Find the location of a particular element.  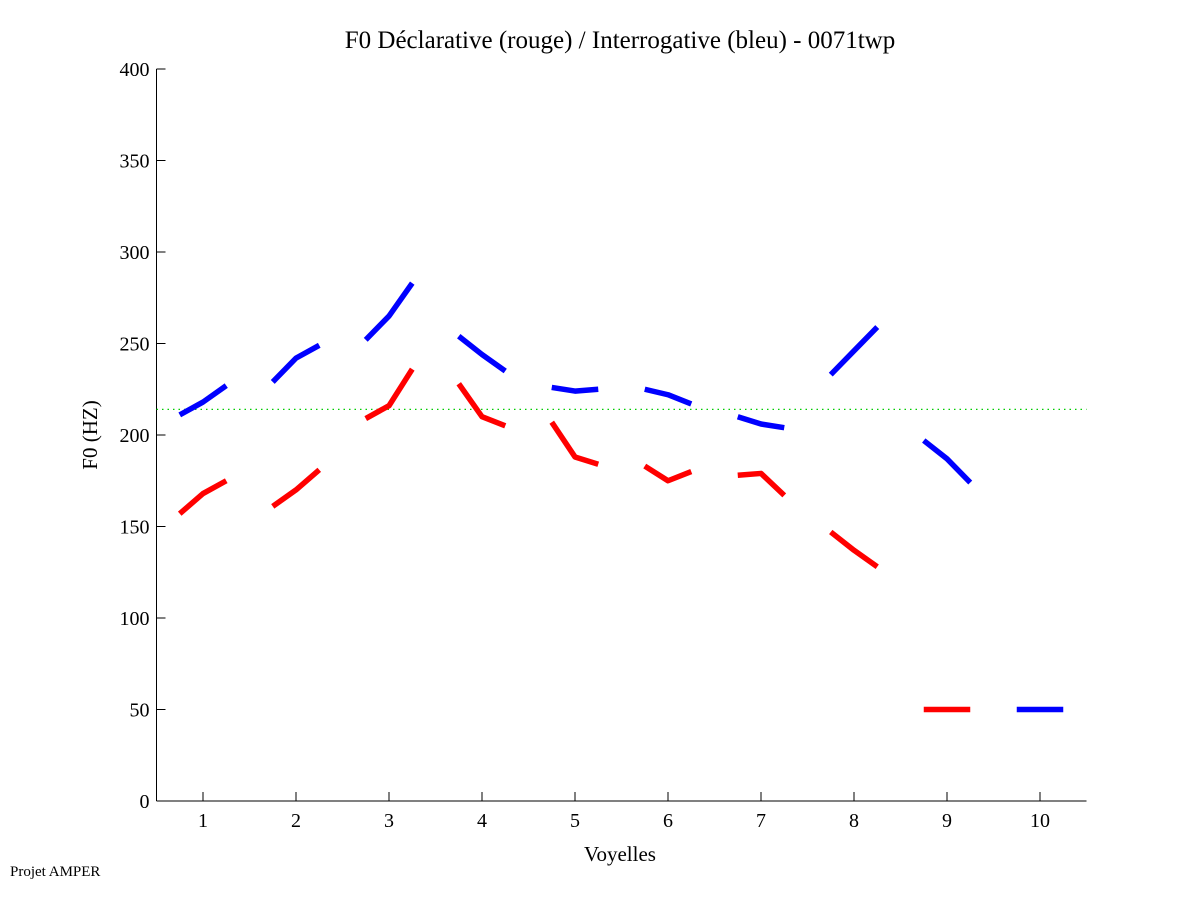

x-tick-label: 9 is located at coordinates (947, 821).